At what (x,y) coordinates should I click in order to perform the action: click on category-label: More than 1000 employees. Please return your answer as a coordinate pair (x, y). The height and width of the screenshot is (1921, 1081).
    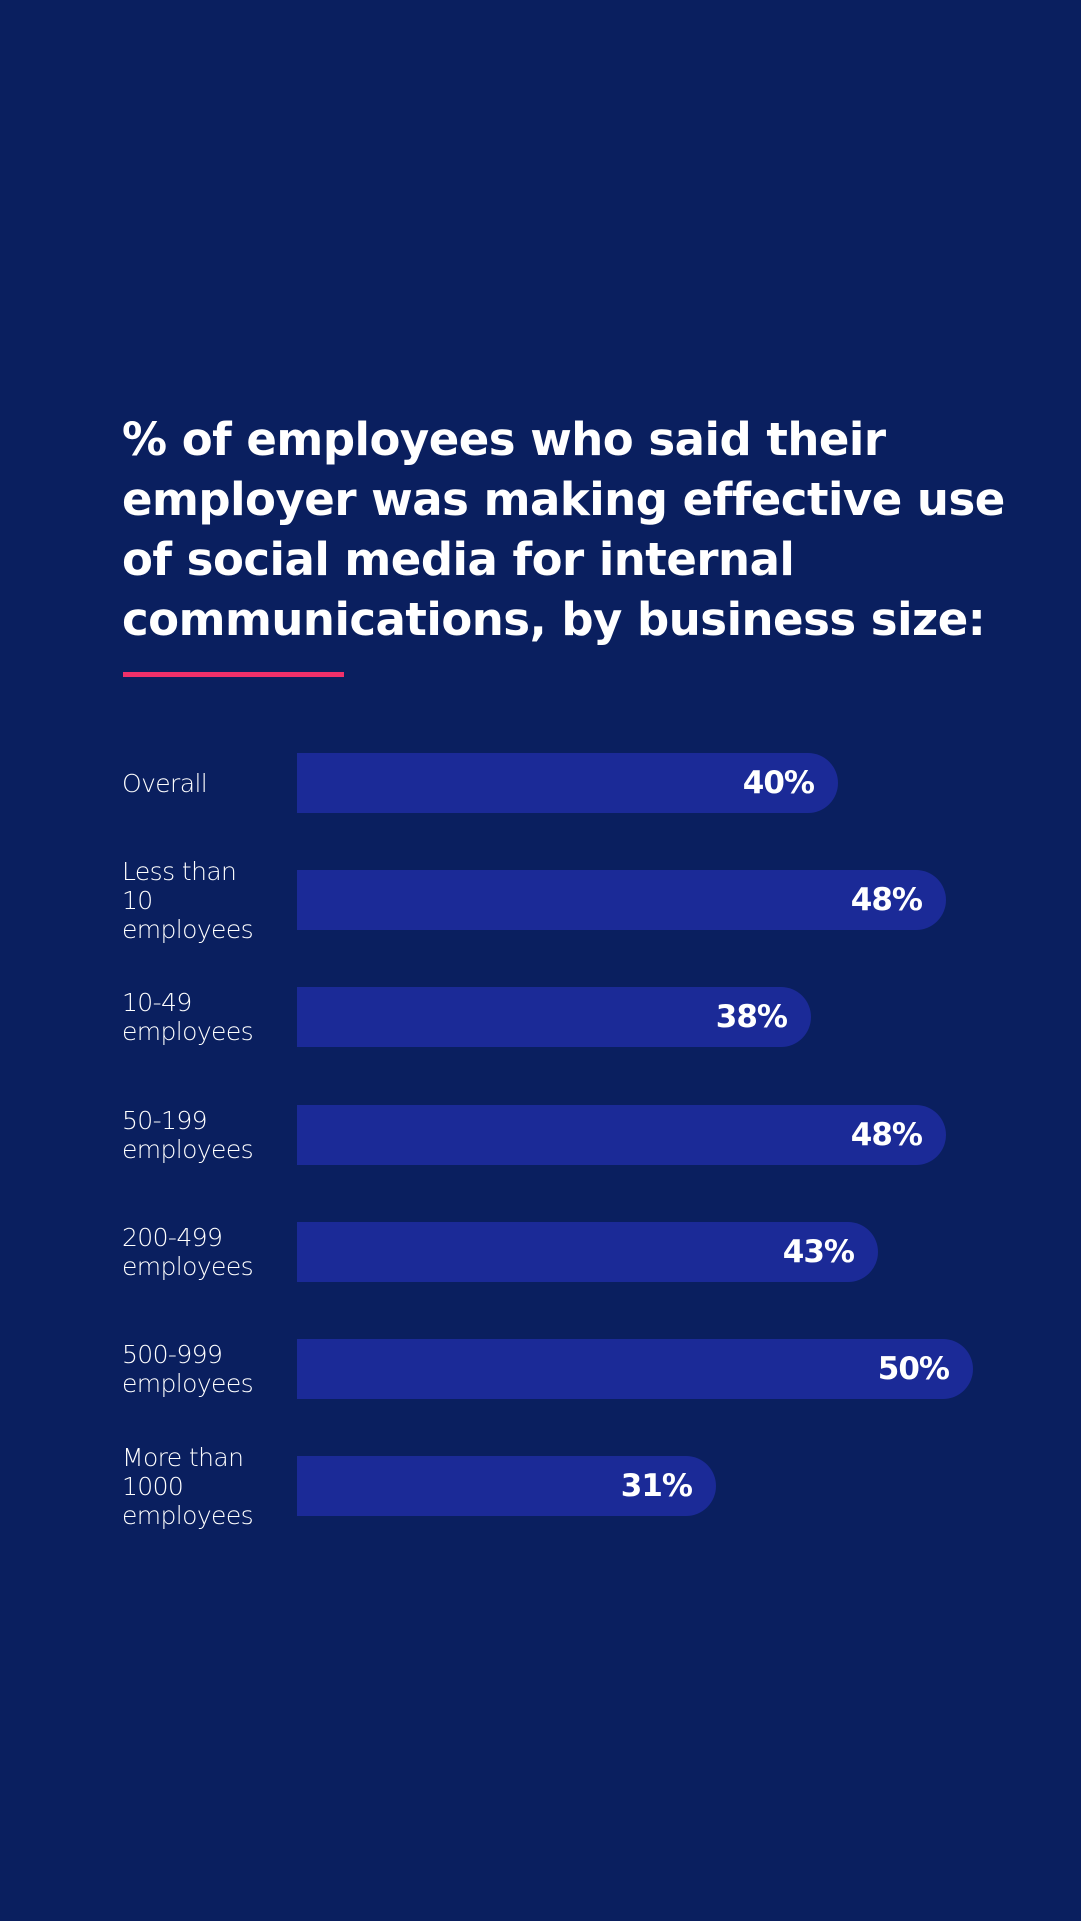
    Looking at the image, I should click on (188, 1486).